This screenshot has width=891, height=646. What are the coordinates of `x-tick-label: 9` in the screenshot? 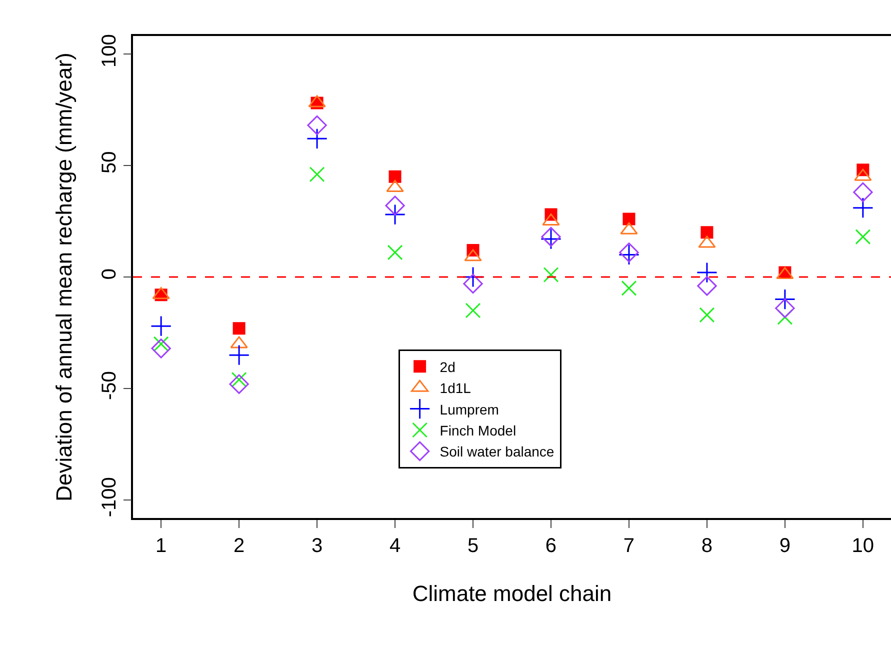 It's located at (785, 545).